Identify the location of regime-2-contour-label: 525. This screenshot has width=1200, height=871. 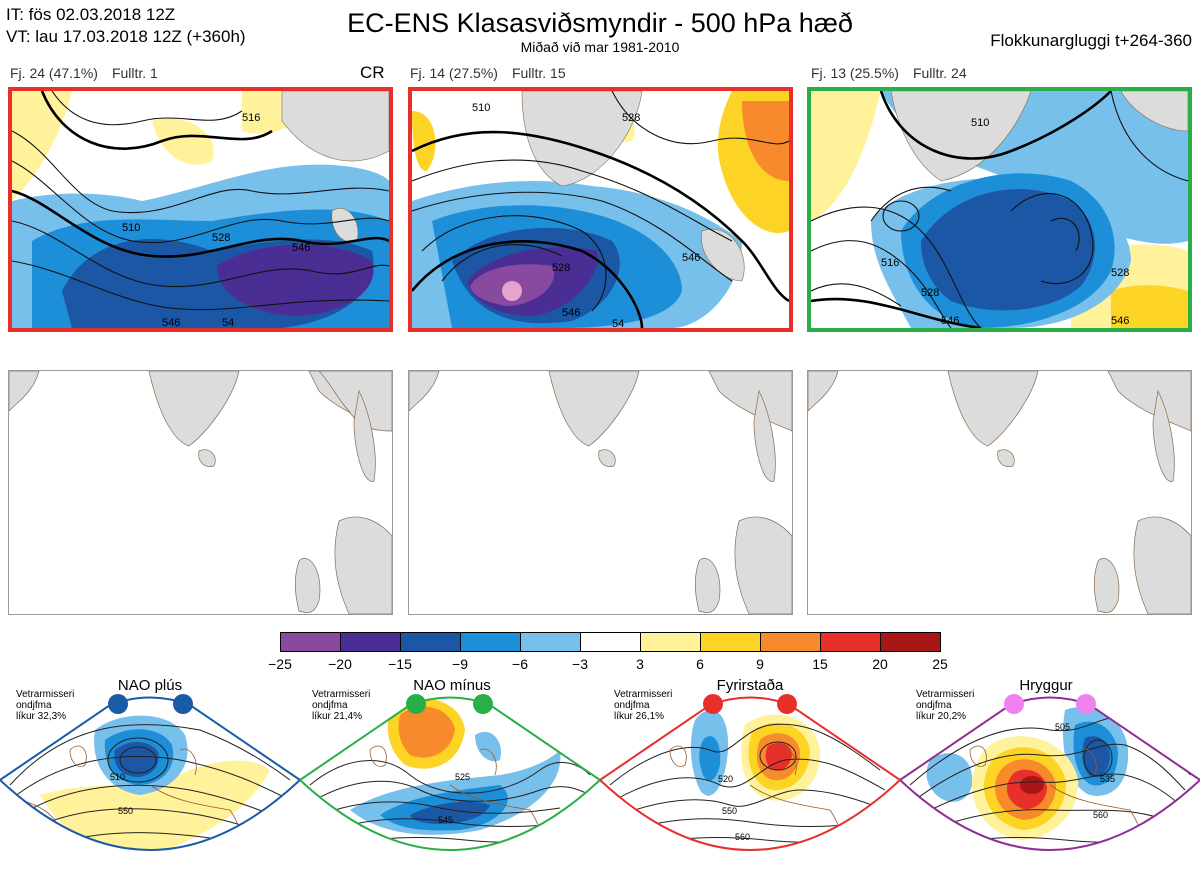
(462, 777).